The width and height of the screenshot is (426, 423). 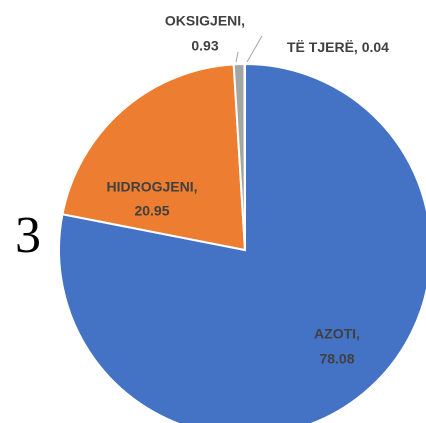 What do you see at coordinates (337, 334) in the screenshot?
I see `data-label-category: AZOTI,` at bounding box center [337, 334].